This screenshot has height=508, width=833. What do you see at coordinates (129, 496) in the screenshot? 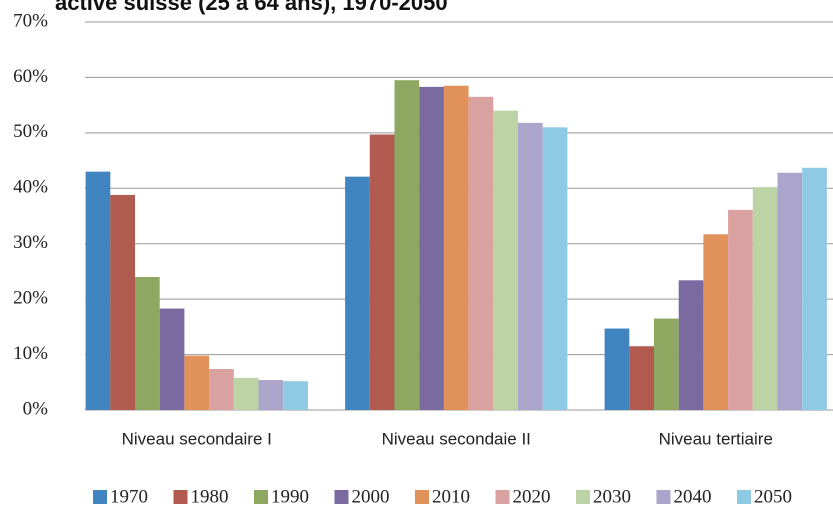
I see `legend-label: 1970` at bounding box center [129, 496].